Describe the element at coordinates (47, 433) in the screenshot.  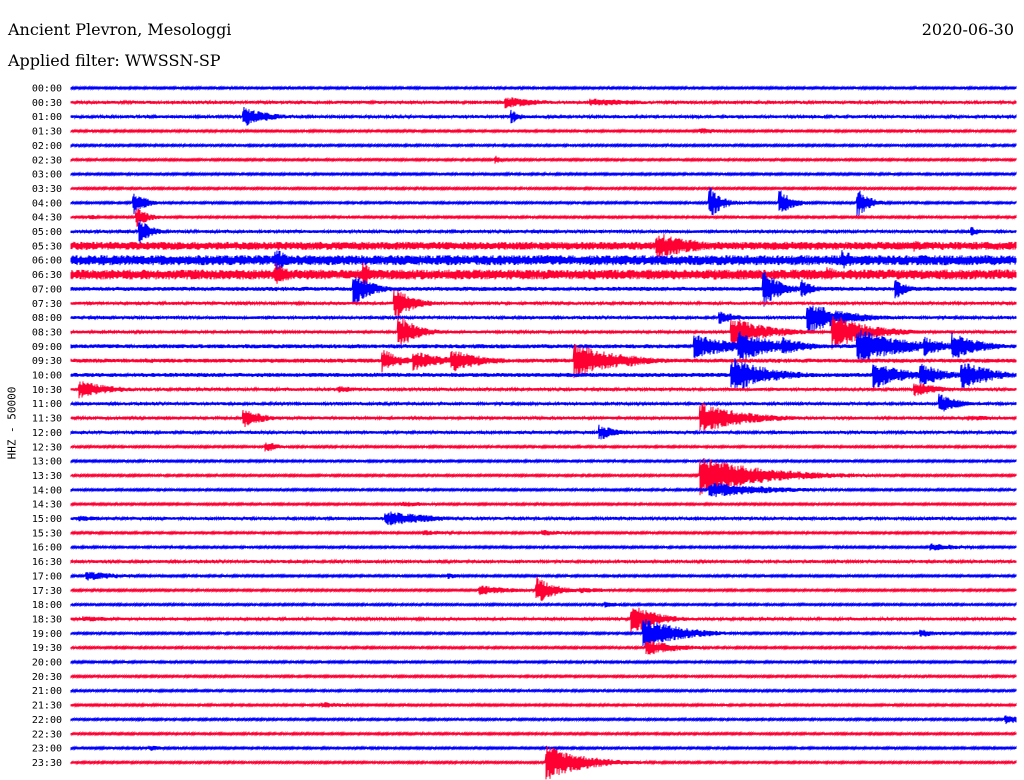
I see `row-time-label: 12:00` at that location.